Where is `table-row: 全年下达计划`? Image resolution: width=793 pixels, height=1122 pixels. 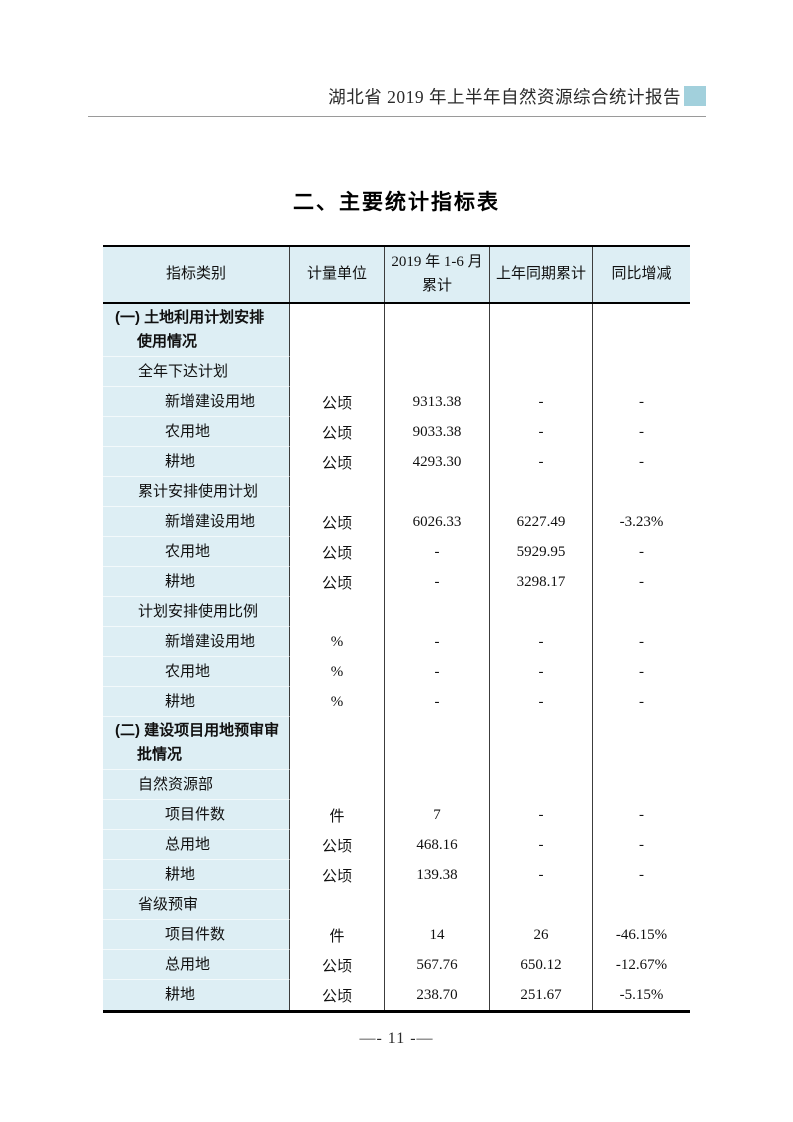 table-row: 全年下达计划 is located at coordinates (396, 372).